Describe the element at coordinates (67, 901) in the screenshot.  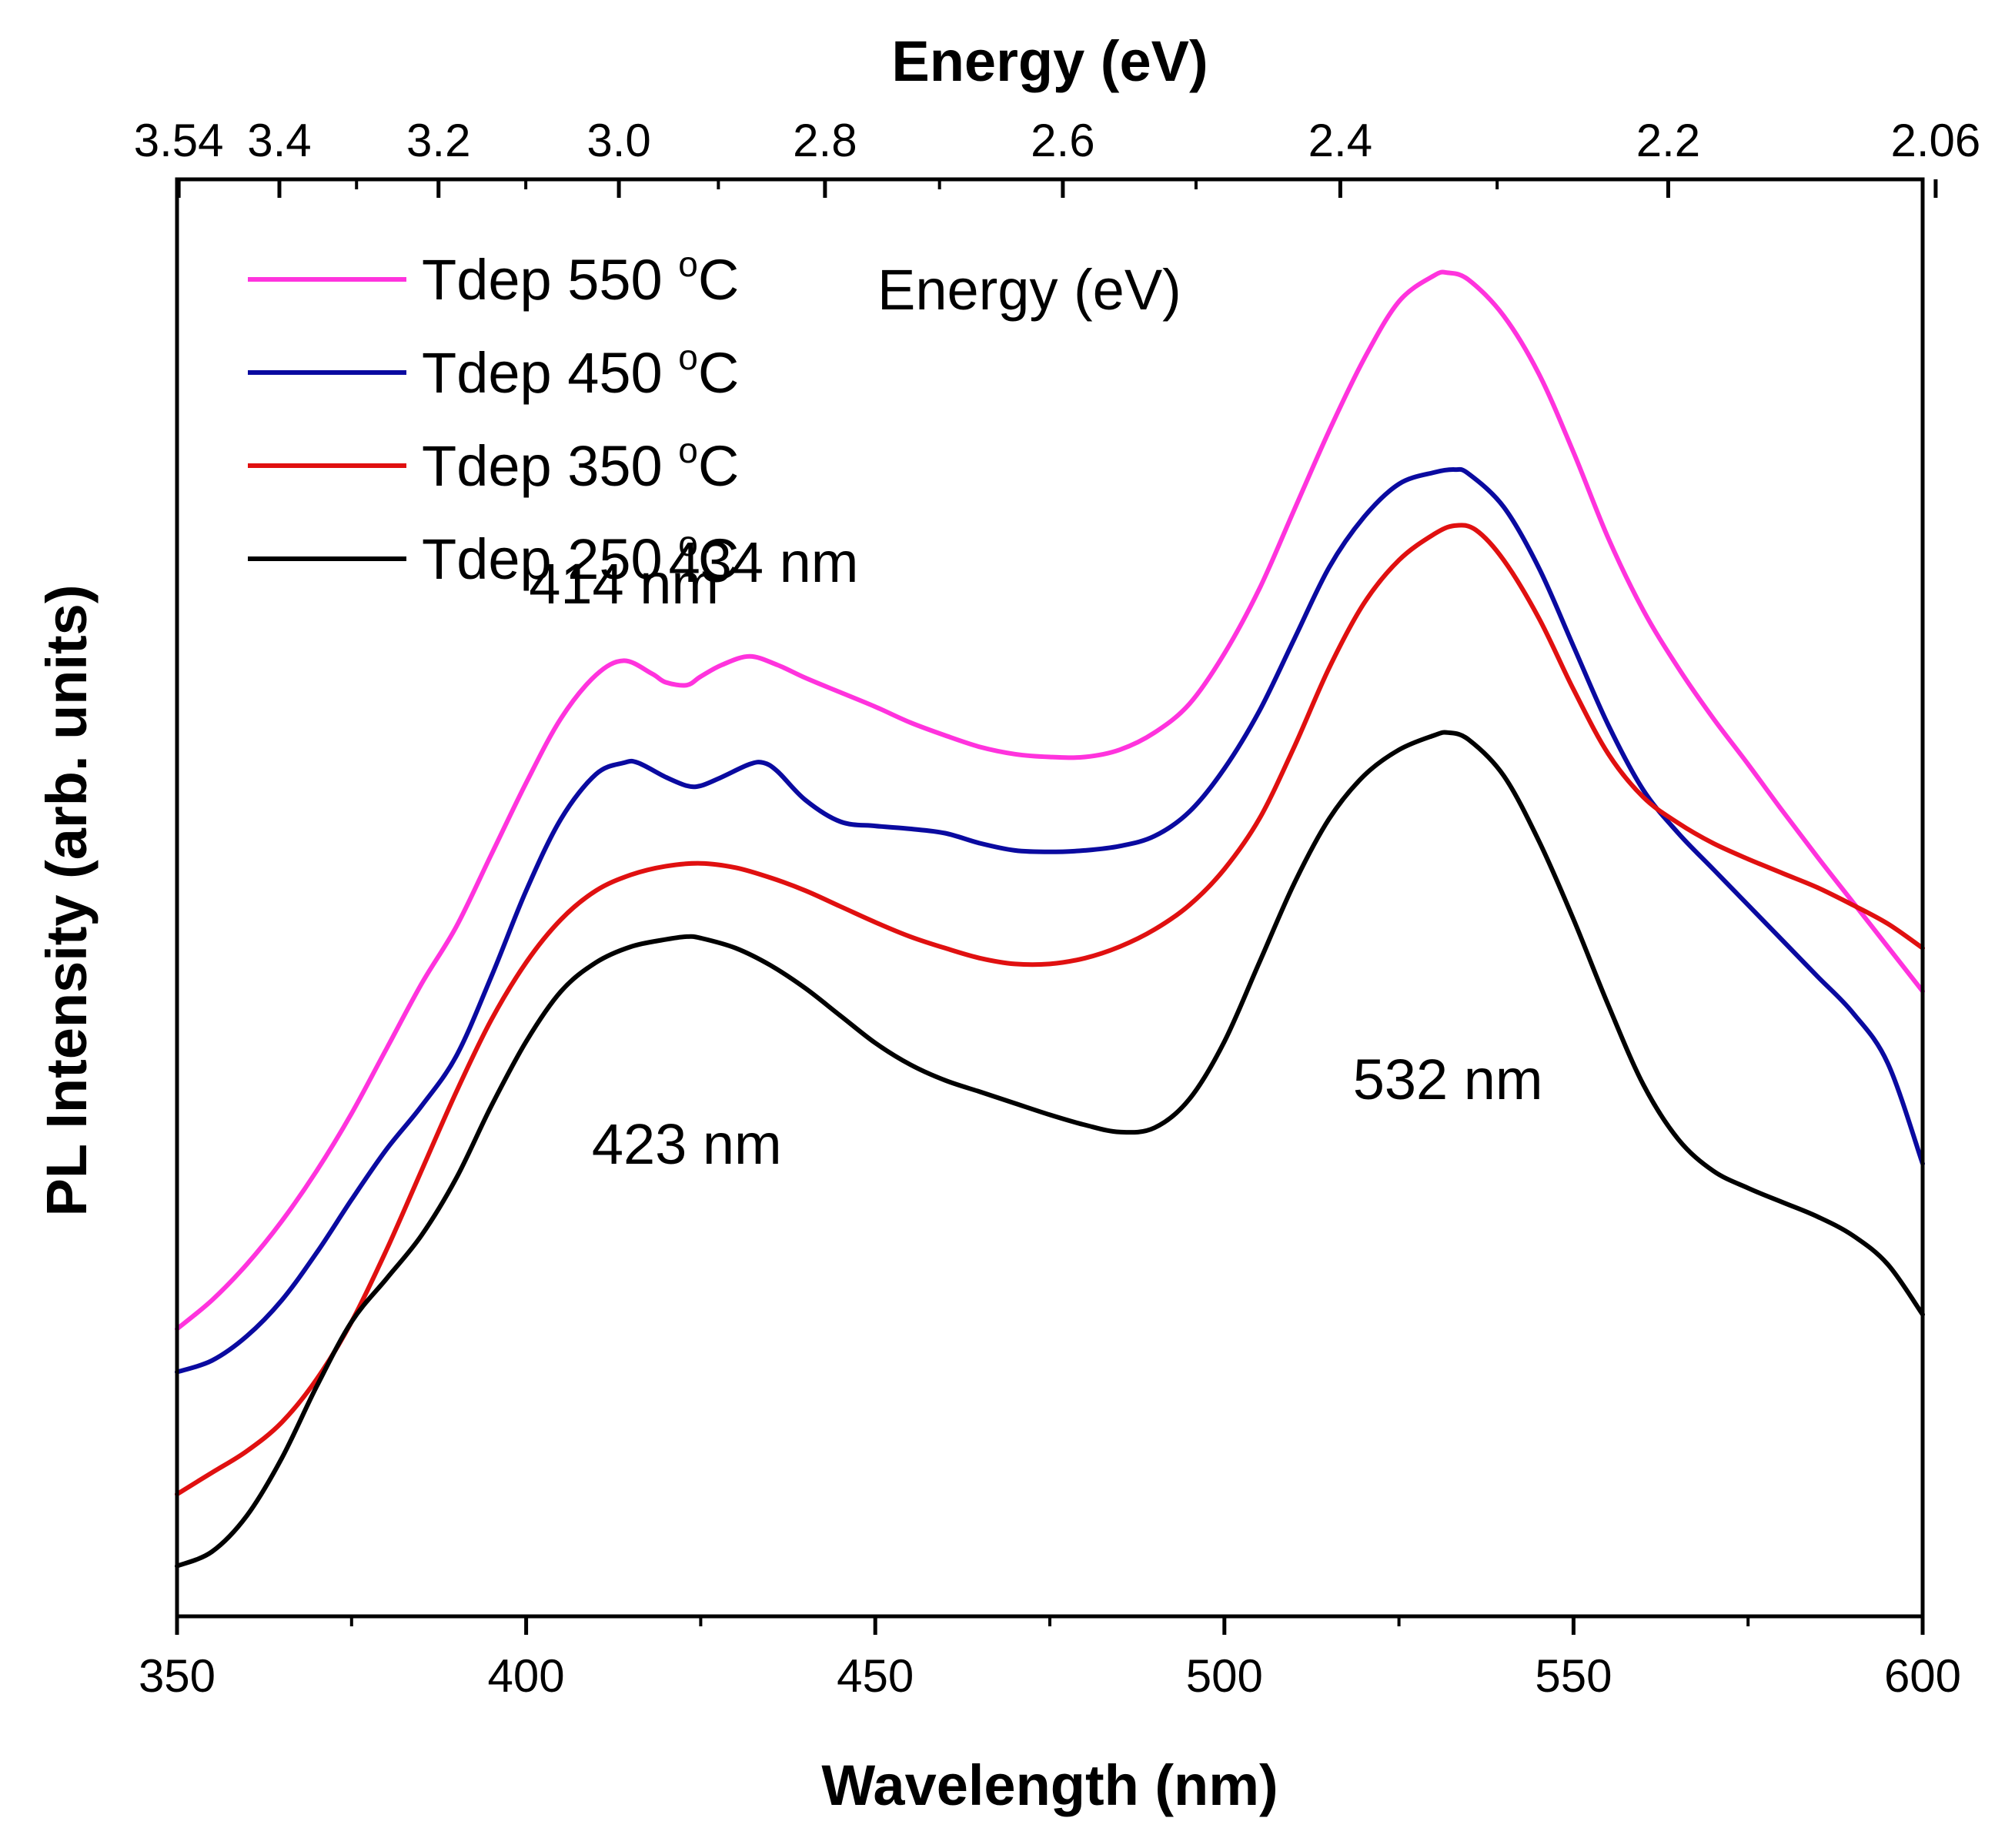
I see `y-axis-title: PL Intensity (arb. units)` at that location.